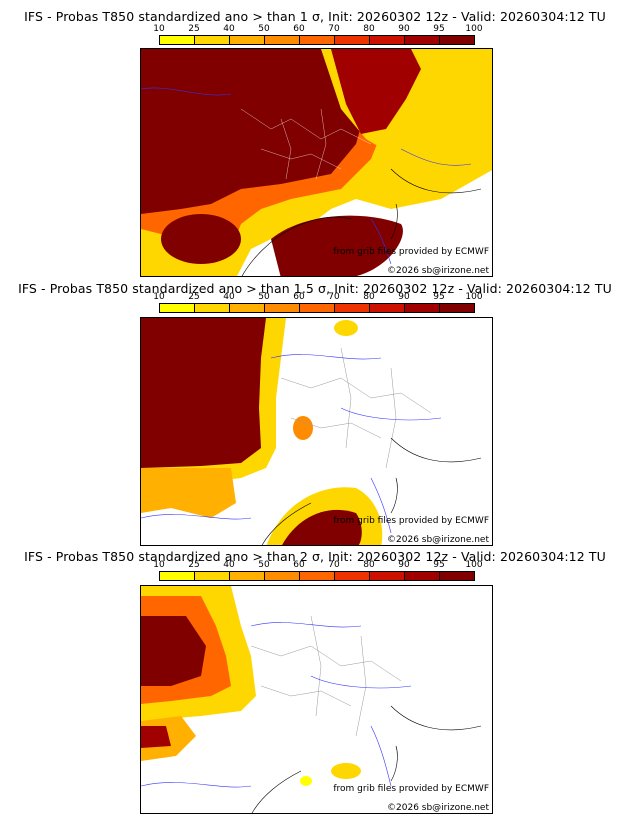 This screenshot has width=630, height=828. Describe the element at coordinates (156, 737) in the screenshot. I see `probability-field-southwest-core` at that location.